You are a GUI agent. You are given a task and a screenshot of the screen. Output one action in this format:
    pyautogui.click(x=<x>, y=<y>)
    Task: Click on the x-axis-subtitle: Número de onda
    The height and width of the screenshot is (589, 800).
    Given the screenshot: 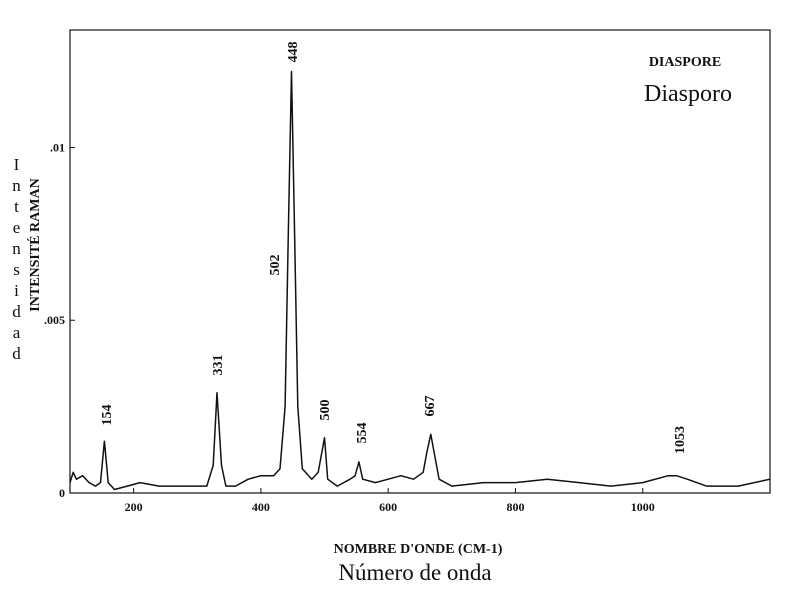 What is the action you would take?
    pyautogui.click(x=414, y=572)
    